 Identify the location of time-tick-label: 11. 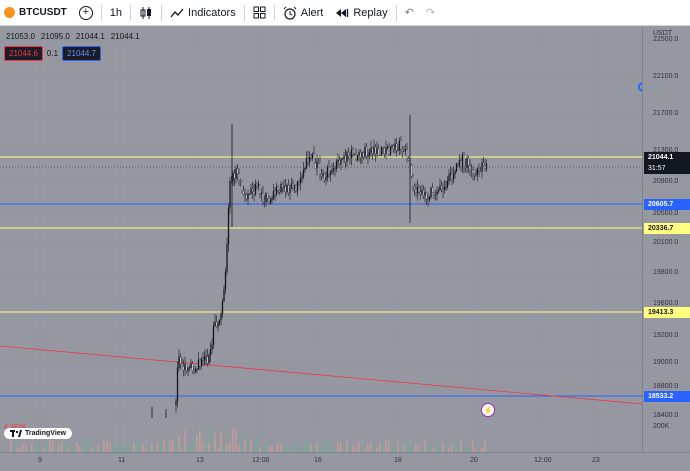
(122, 460).